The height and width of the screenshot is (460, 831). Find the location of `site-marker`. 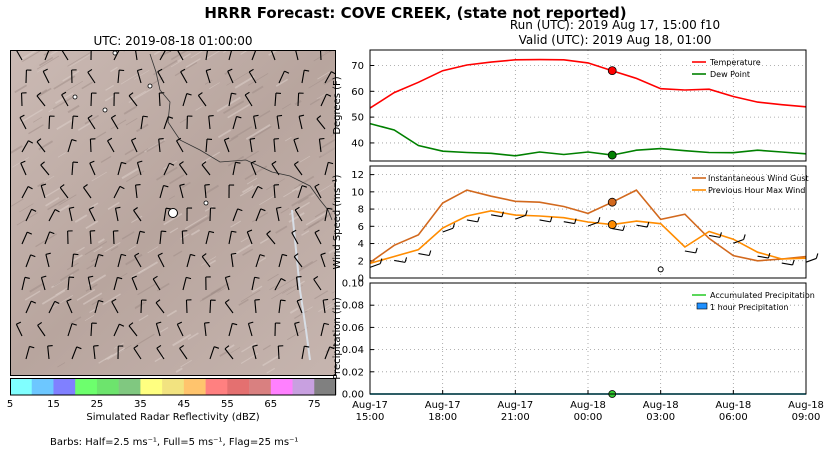

site-marker is located at coordinates (173, 213).